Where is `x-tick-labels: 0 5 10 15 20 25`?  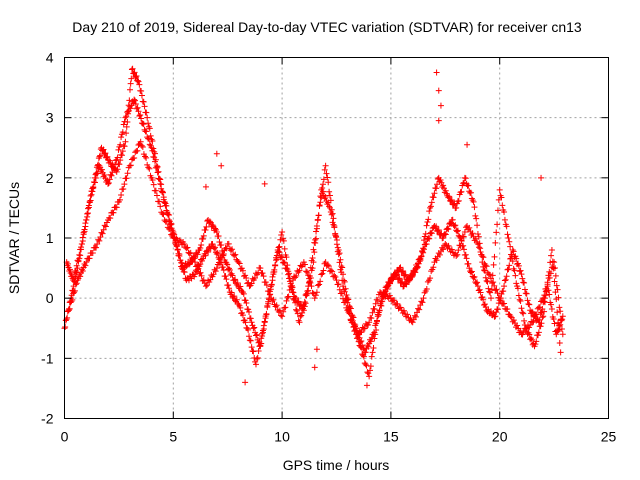 x-tick-labels: 0 5 10 15 20 25 is located at coordinates (339, 437).